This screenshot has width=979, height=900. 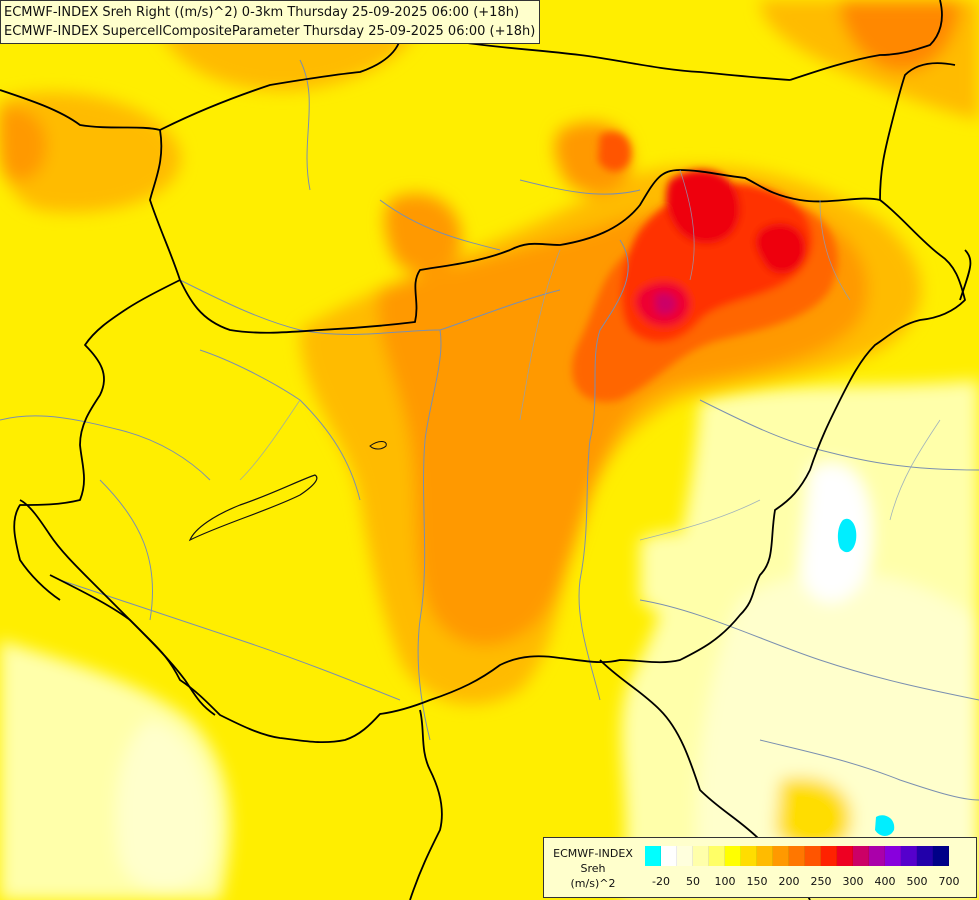 What do you see at coordinates (593, 853) in the screenshot?
I see `legend-title-source: ECMWF-INDEX` at bounding box center [593, 853].